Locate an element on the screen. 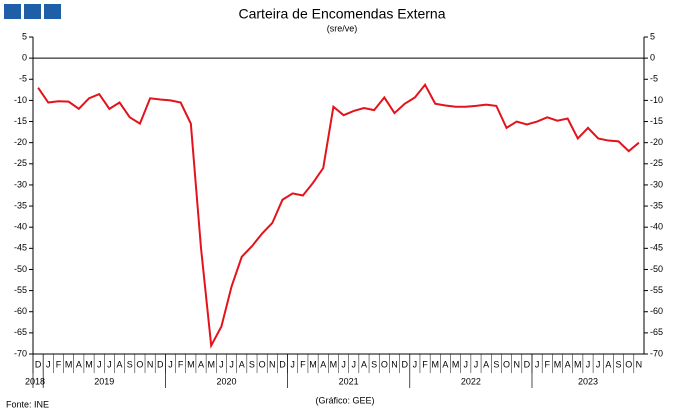 The height and width of the screenshot is (416, 679). credit: (Gráfico: GEE) is located at coordinates (344, 400).